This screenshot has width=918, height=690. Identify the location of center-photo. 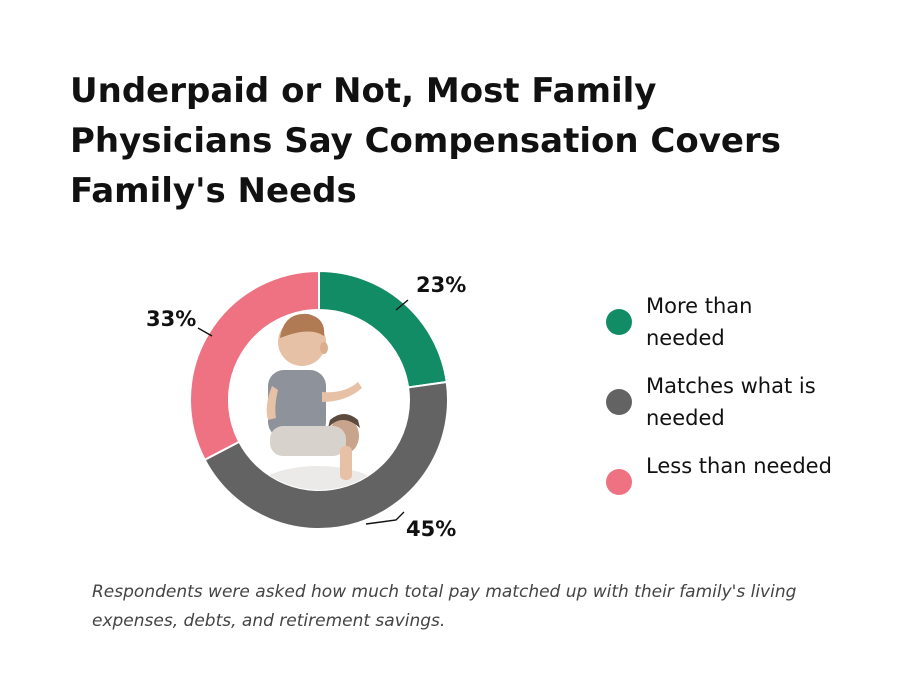
(319, 400).